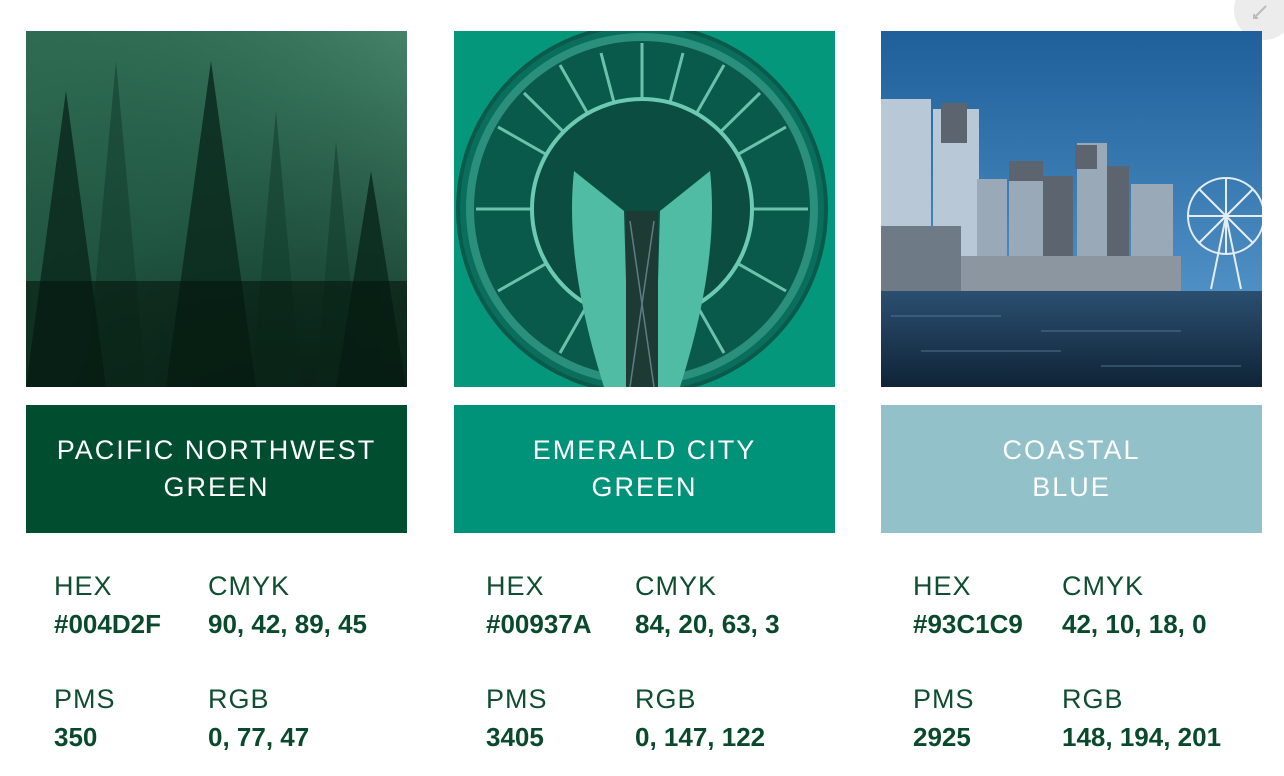  Describe the element at coordinates (1260, 12) in the screenshot. I see `expand-icon` at that location.